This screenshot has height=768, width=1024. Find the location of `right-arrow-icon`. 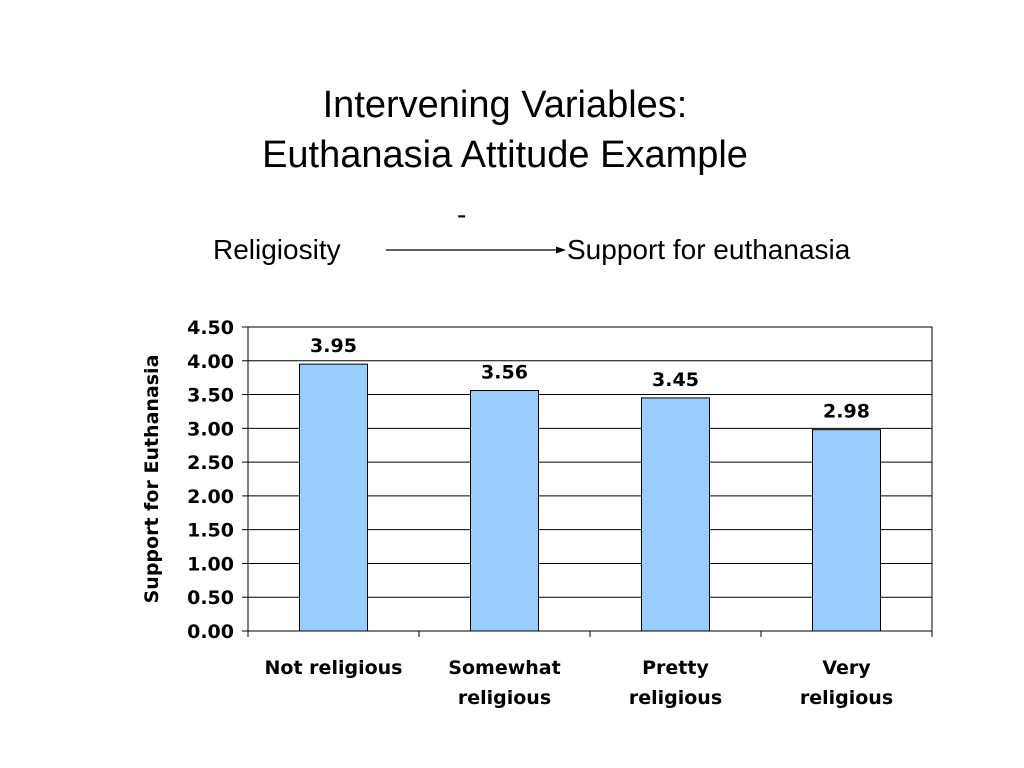

right-arrow-icon is located at coordinates (476, 250).